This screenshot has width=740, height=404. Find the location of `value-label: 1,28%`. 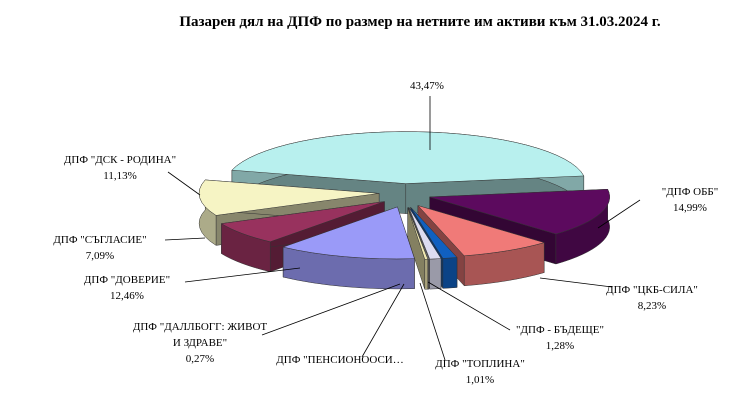

value-label: 1,28% is located at coordinates (560, 346).